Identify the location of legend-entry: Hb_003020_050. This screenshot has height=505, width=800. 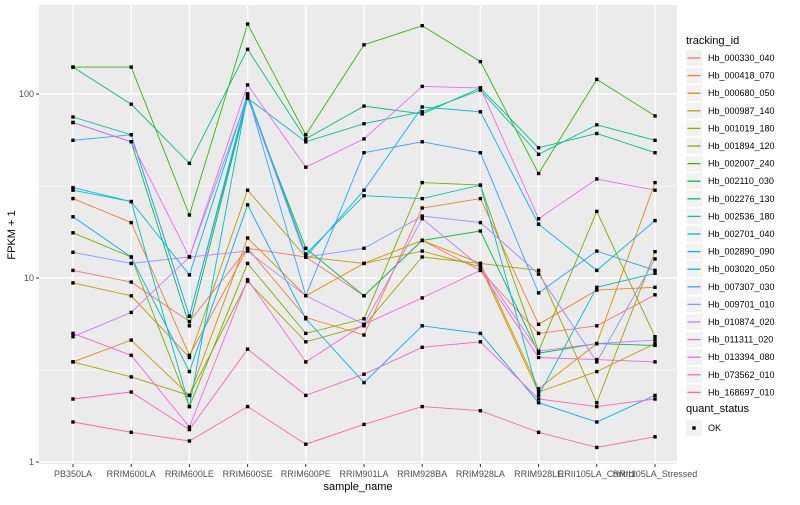
(730, 269).